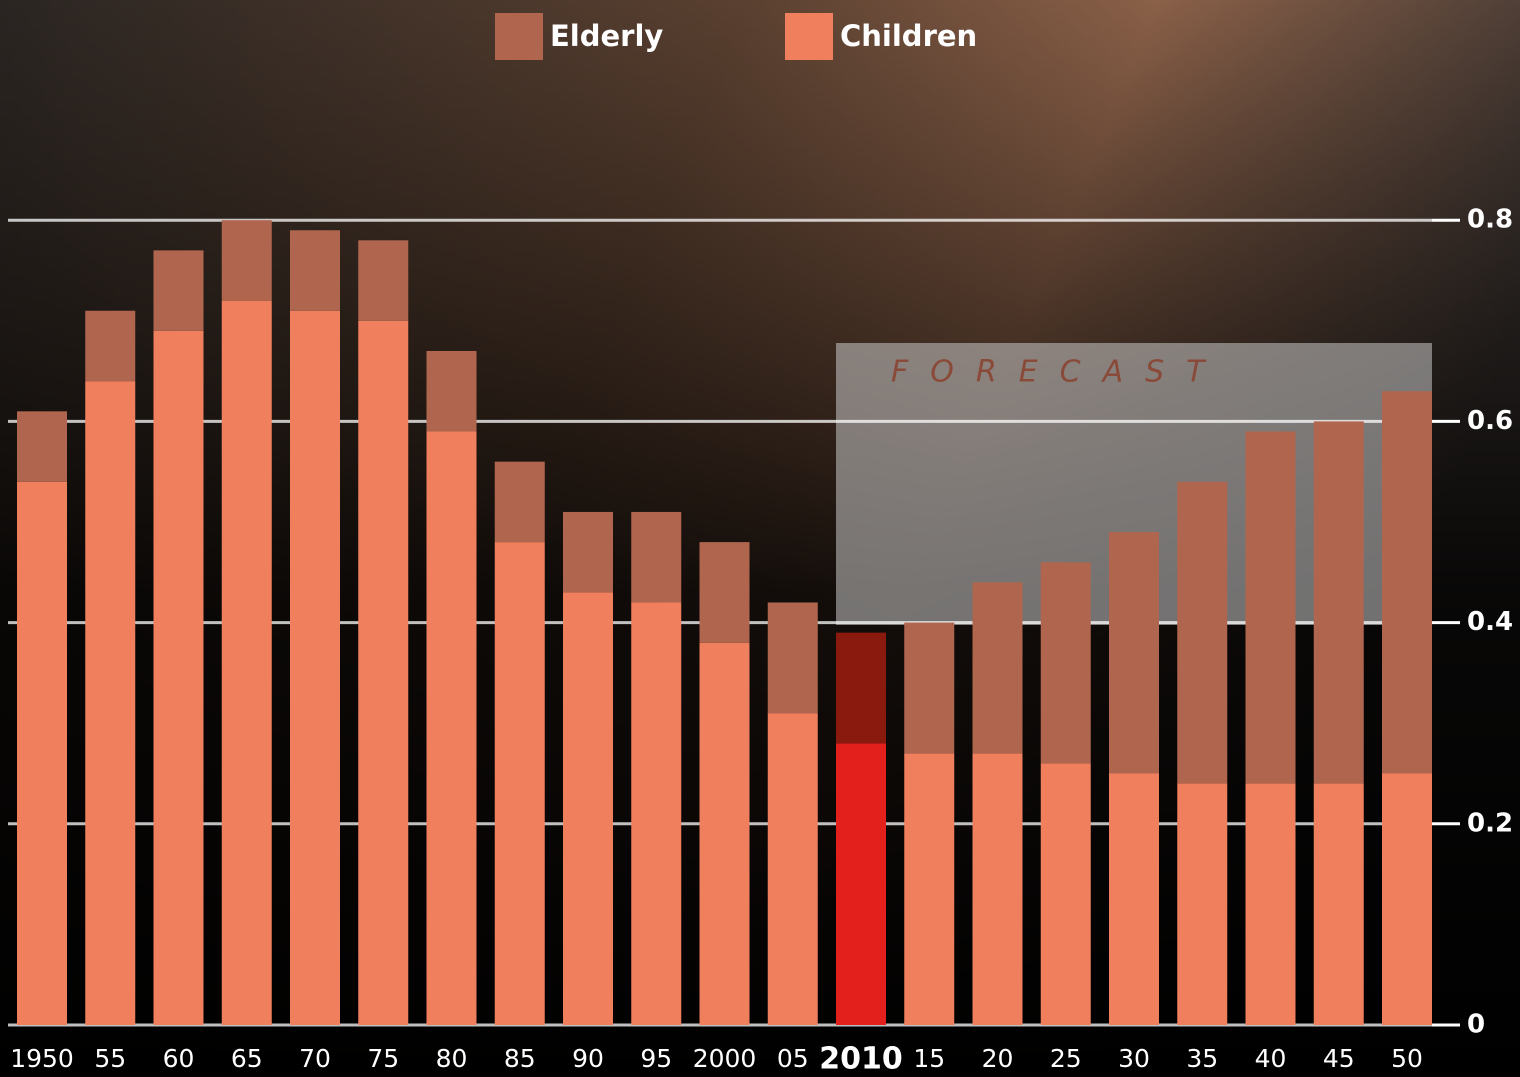 The height and width of the screenshot is (1077, 1520). What do you see at coordinates (1490, 220) in the screenshot?
I see `y-tick-label: 0.8` at bounding box center [1490, 220].